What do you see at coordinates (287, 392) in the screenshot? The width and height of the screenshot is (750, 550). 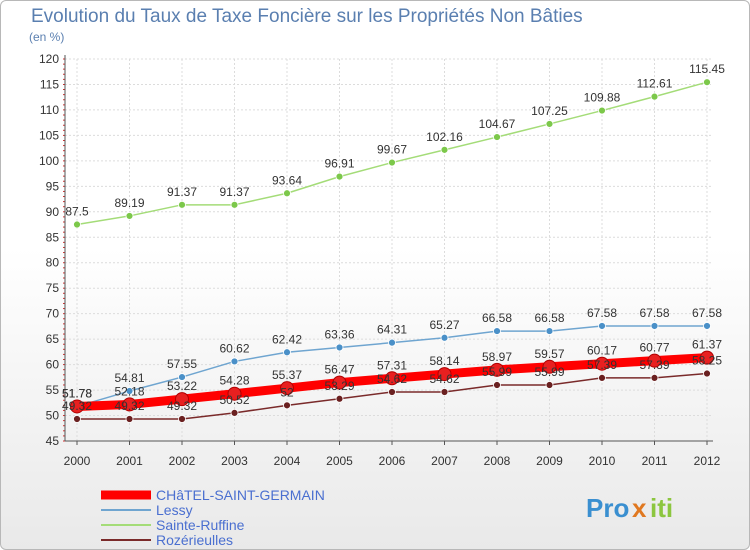 I see `data-label: 52` at bounding box center [287, 392].